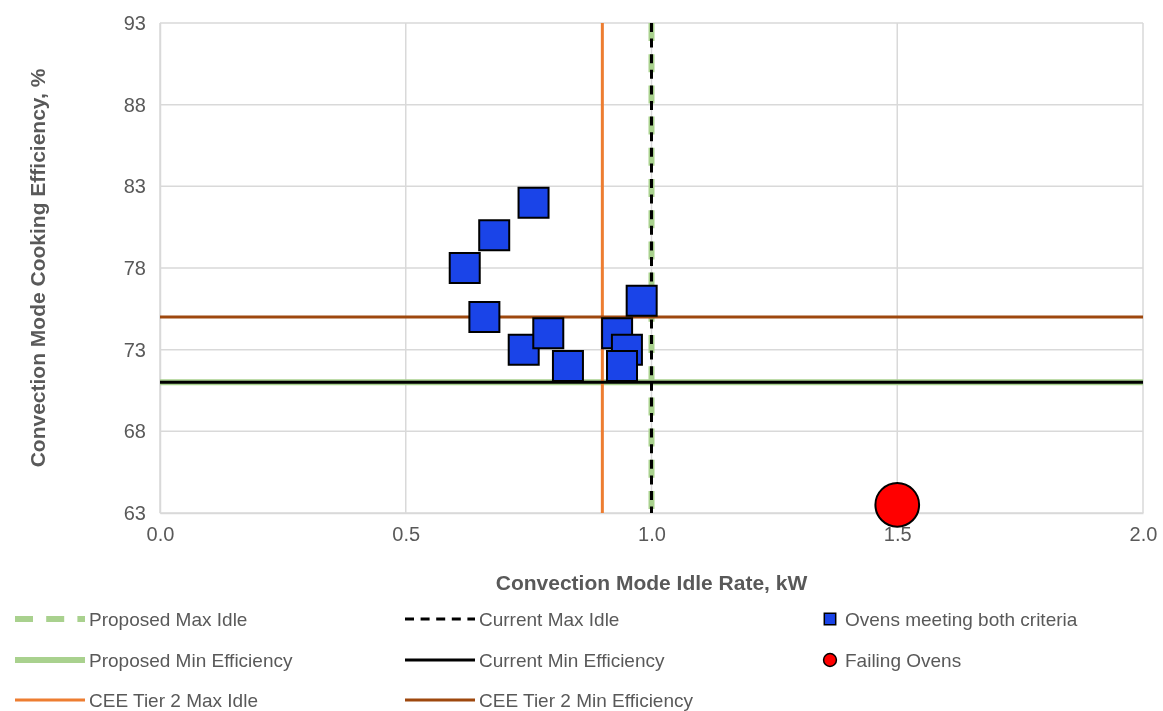  I want to click on legend-label: CEE Tier 2 Min Efficiency, so click(586, 700).